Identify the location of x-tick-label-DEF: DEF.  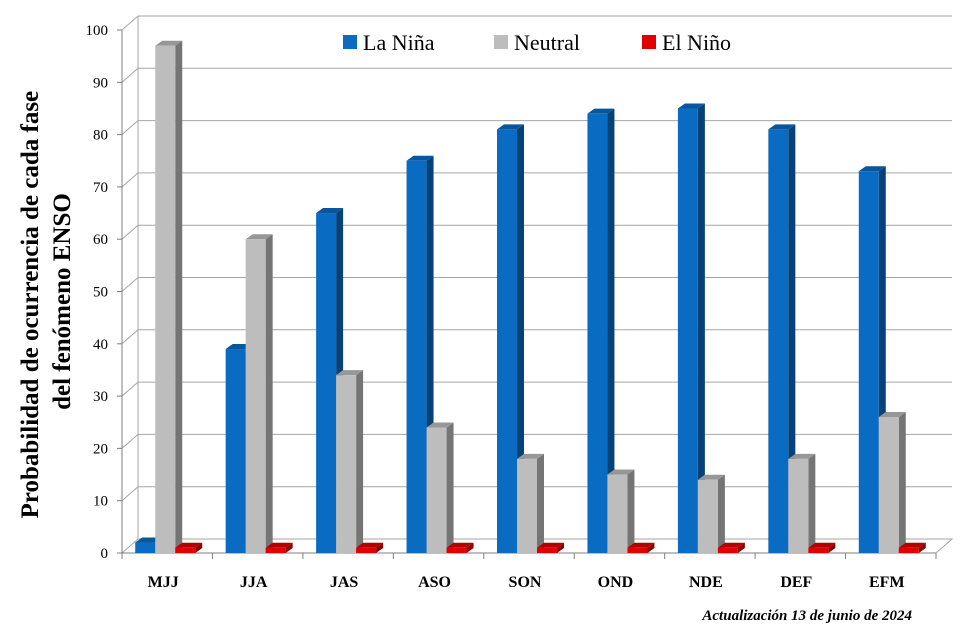
(796, 582).